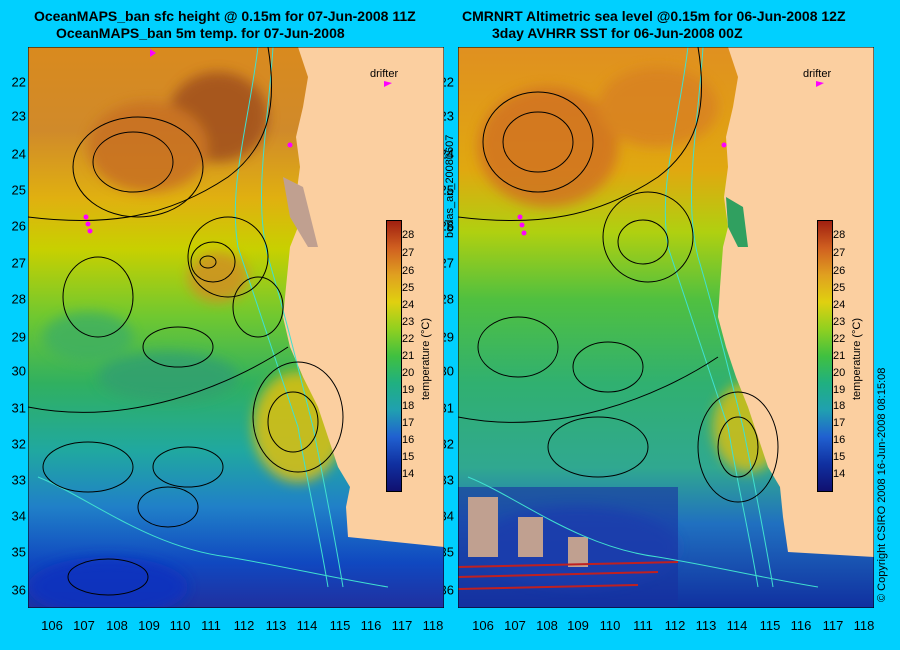 The width and height of the screenshot is (900, 650). Describe the element at coordinates (18, 190) in the screenshot. I see `lat-tick: 25` at that location.